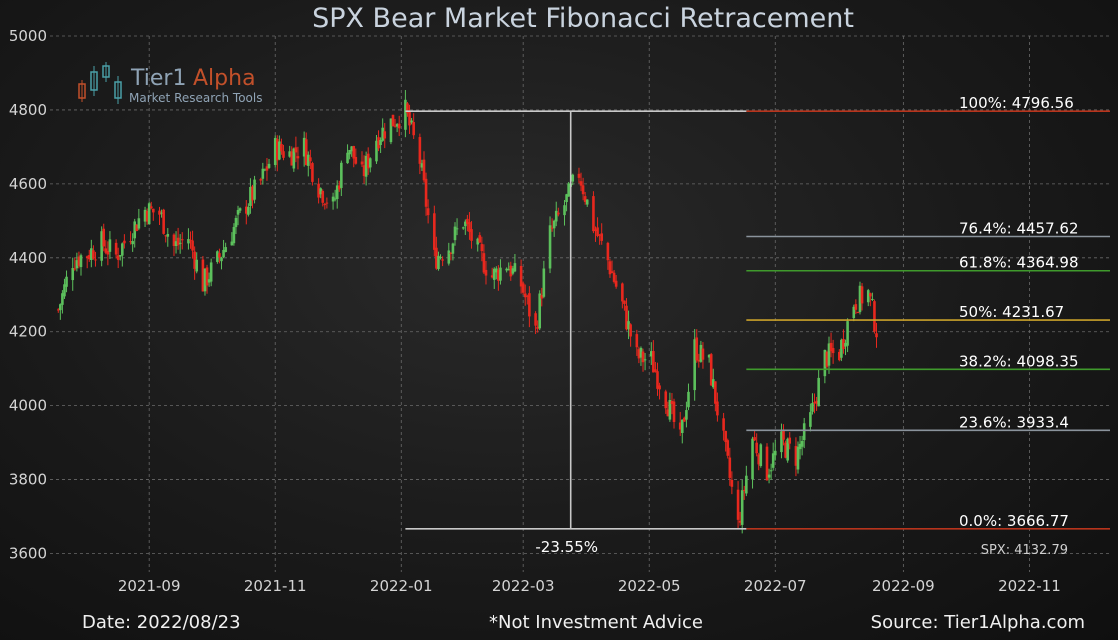 The height and width of the screenshot is (640, 1118). What do you see at coordinates (1014, 521) in the screenshot?
I see `fib-label: 0.0%: 3666.77` at bounding box center [1014, 521].